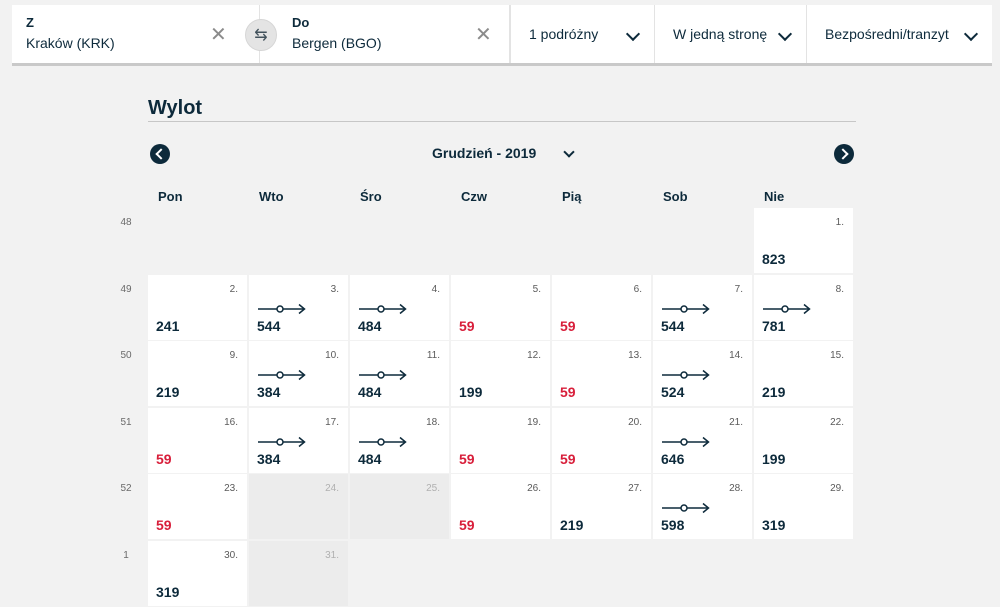 Image resolution: width=1000 pixels, height=607 pixels. I want to click on calendar-day: 3. 544, so click(298, 307).